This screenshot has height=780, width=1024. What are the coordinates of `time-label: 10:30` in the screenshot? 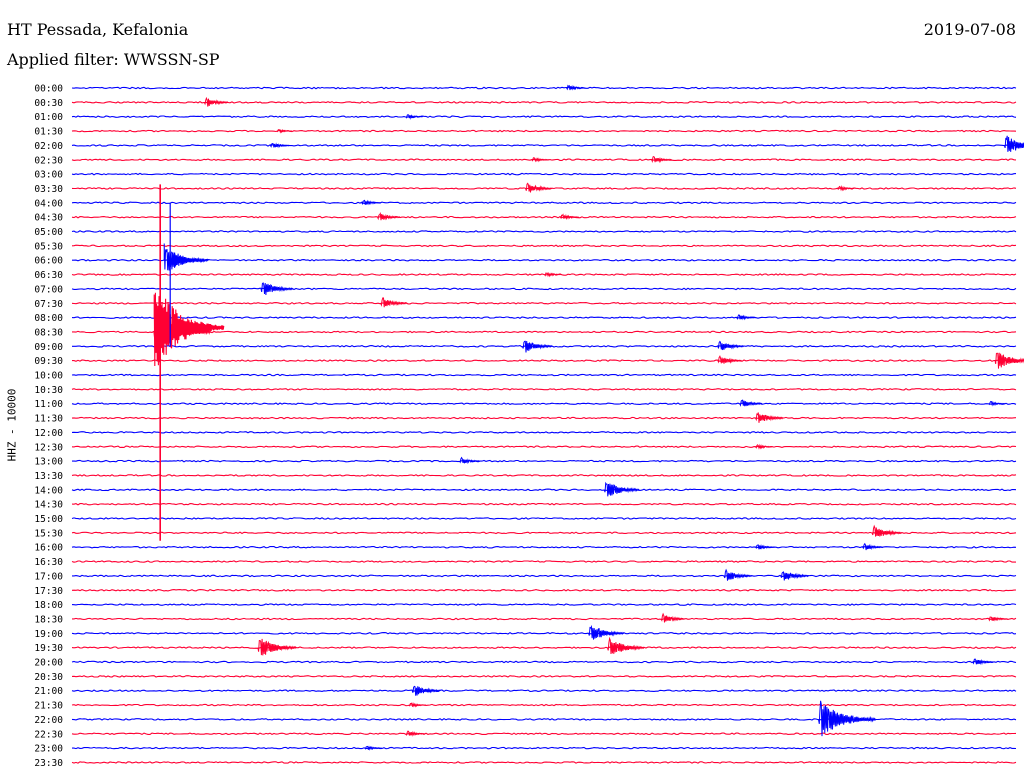 It's located at (48, 390).